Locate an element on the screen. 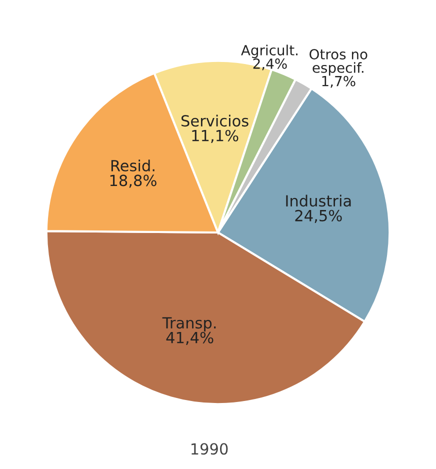 The width and height of the screenshot is (436, 469). data-label: 41,4% is located at coordinates (190, 338).